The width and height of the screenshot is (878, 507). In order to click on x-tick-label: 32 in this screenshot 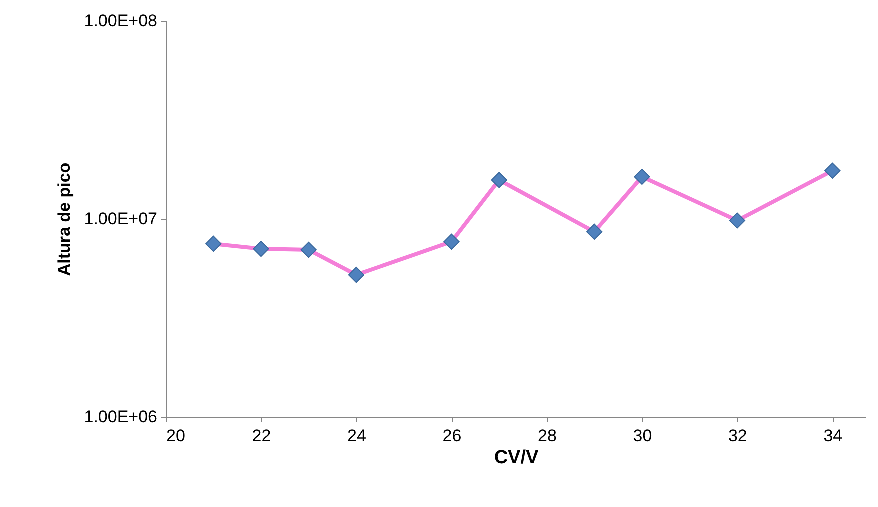, I will do `click(738, 436)`.